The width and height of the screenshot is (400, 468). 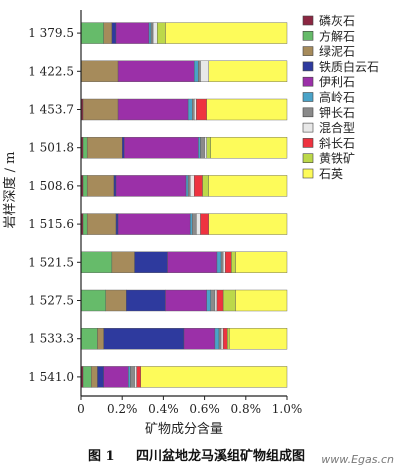 What do you see at coordinates (81, 409) in the screenshot?
I see `x-tick-label-0: 0` at bounding box center [81, 409].